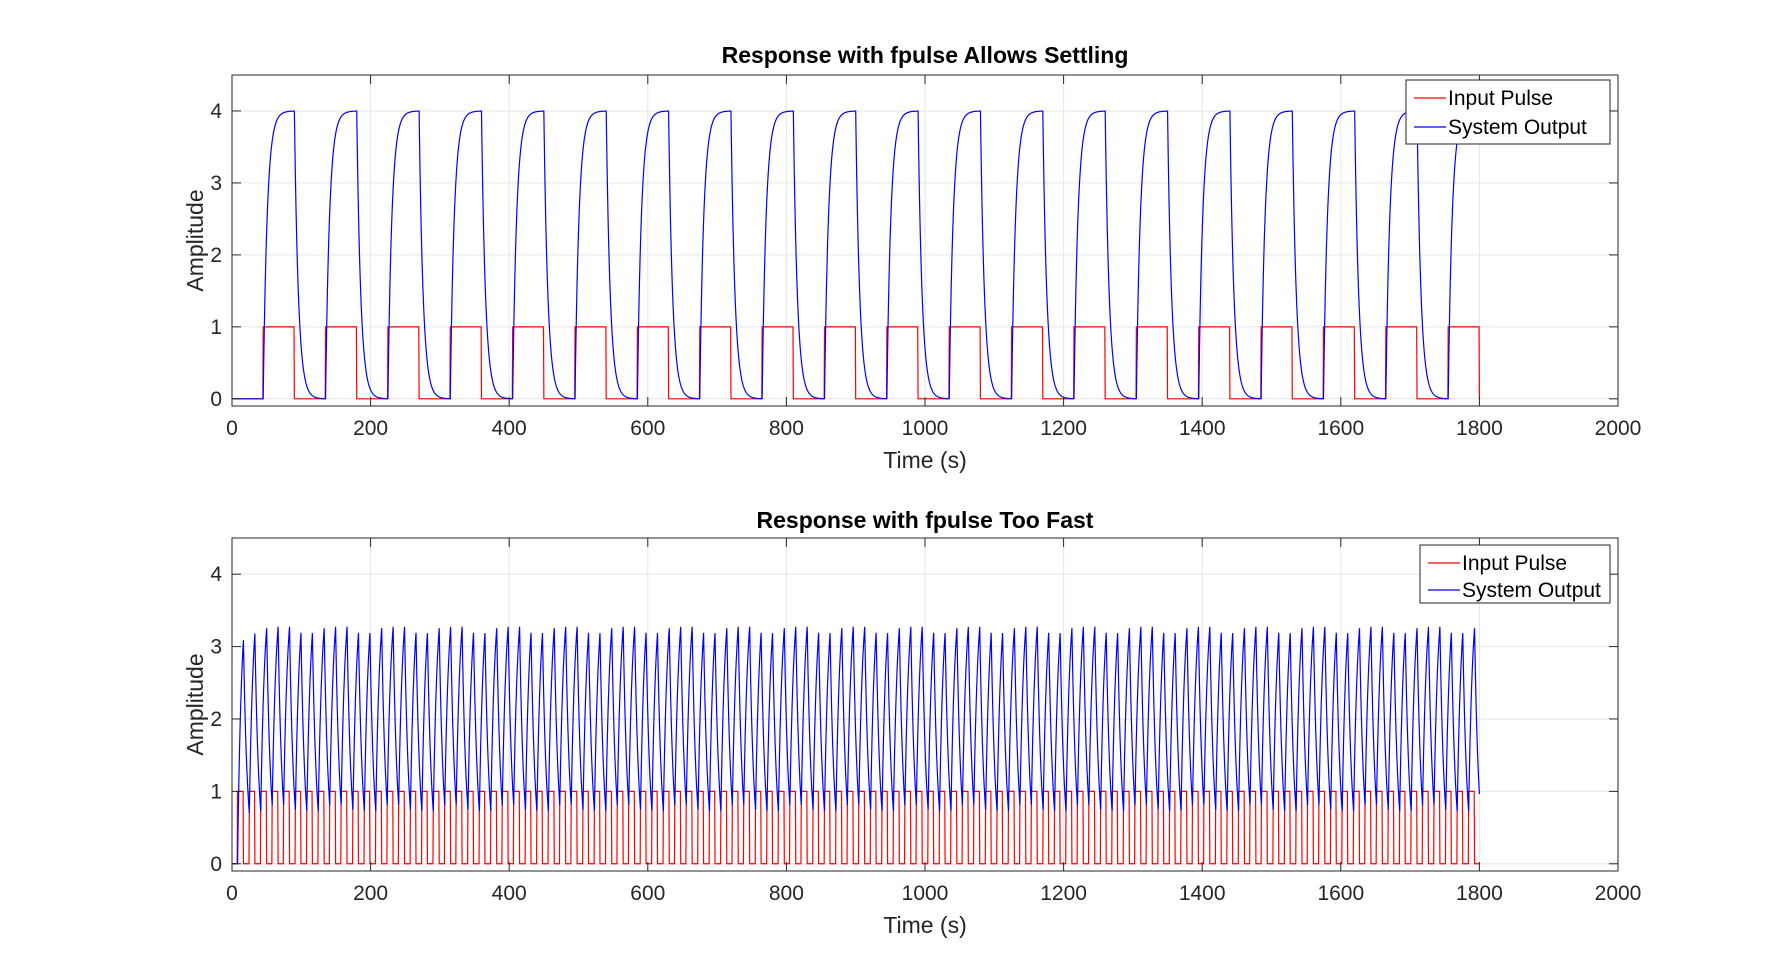  I want to click on chart-title: Response with fpulse Allows Settling, so click(925, 55).